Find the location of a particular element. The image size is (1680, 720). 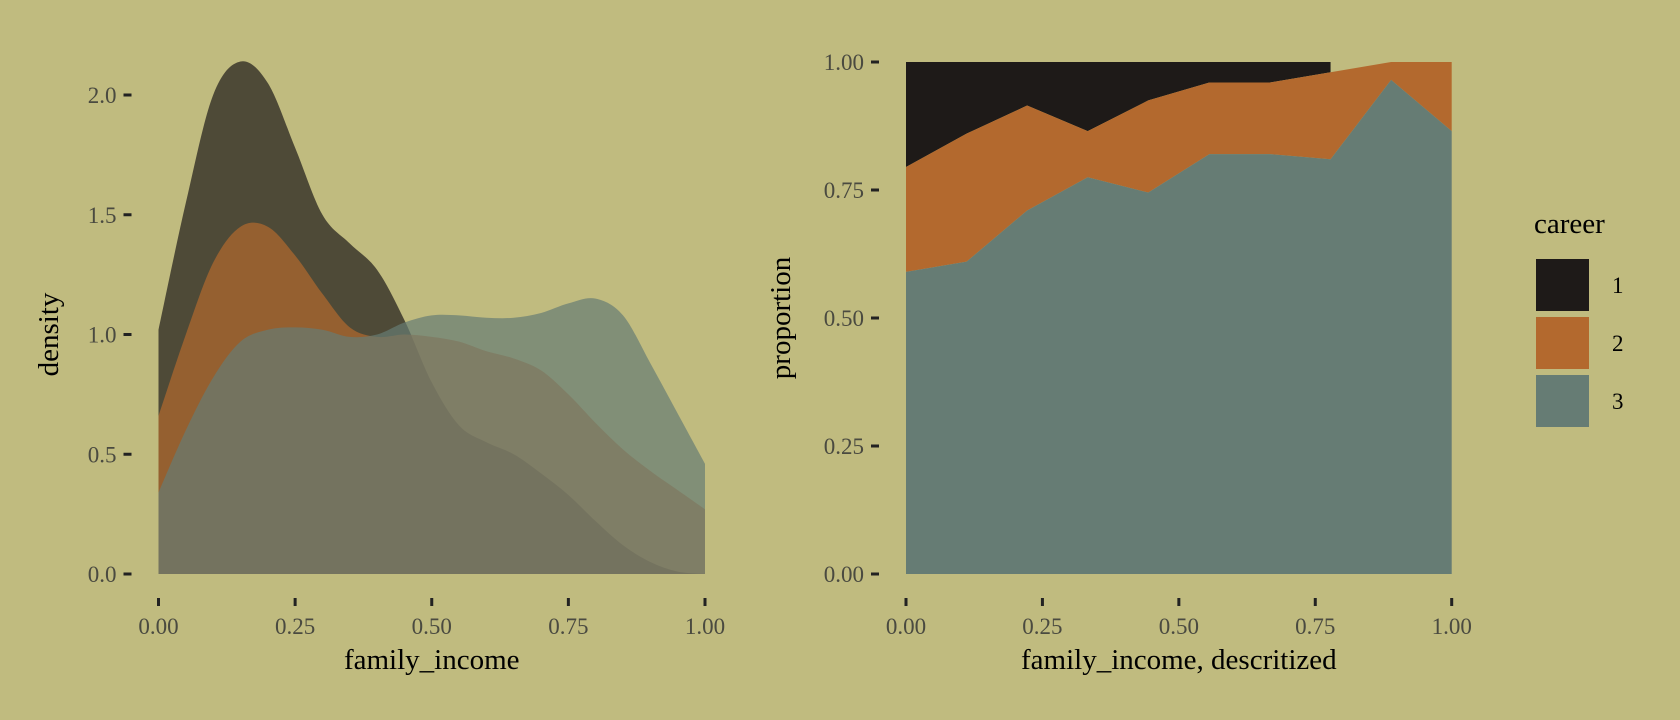

y-tick-label: 0.25 is located at coordinates (844, 446).